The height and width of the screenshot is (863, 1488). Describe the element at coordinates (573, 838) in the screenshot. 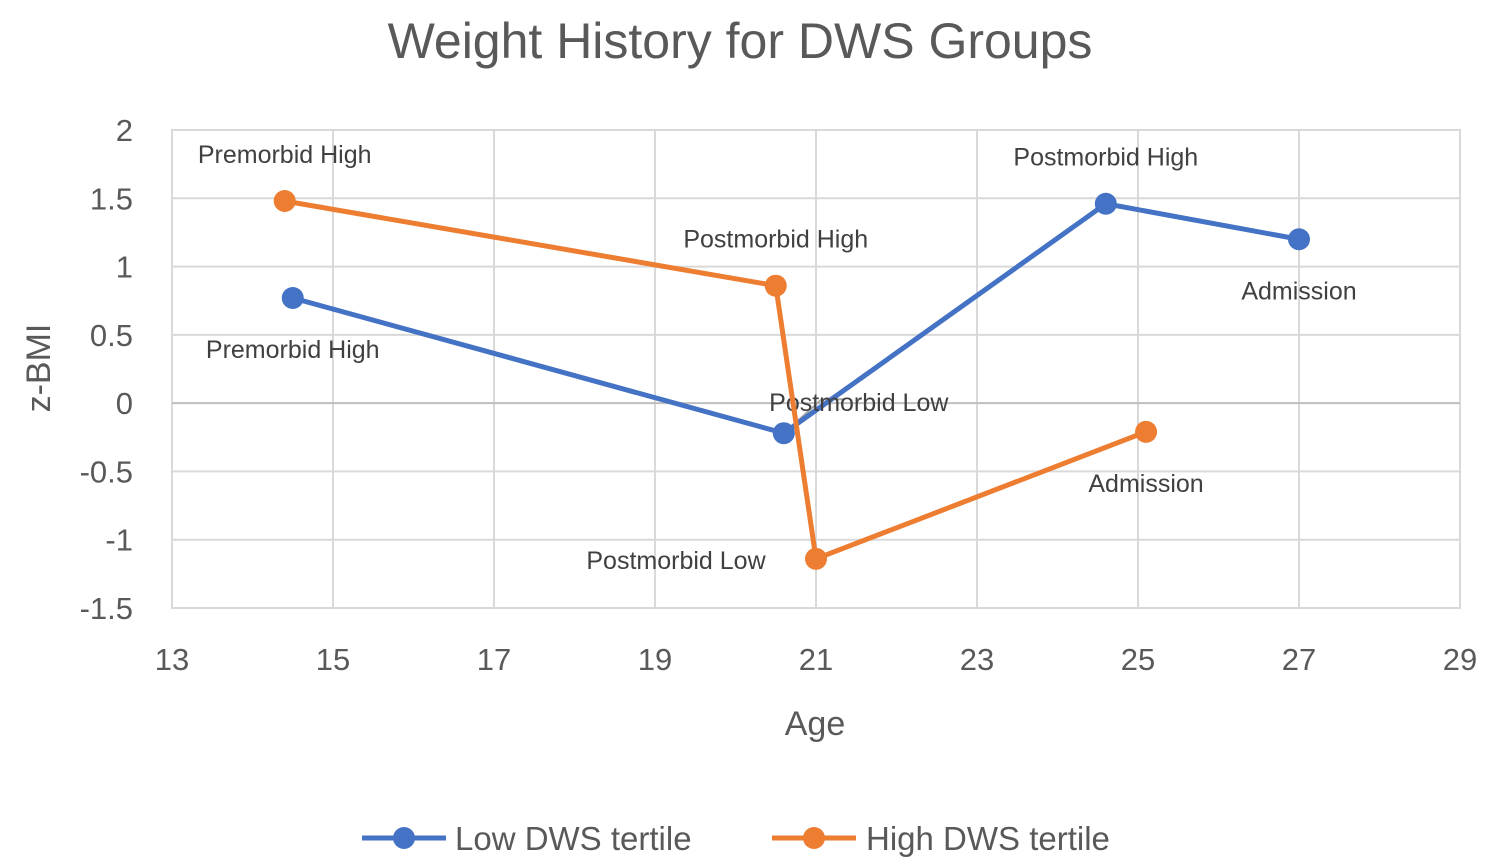

I see `legend-label: Low DWS tertile` at that location.